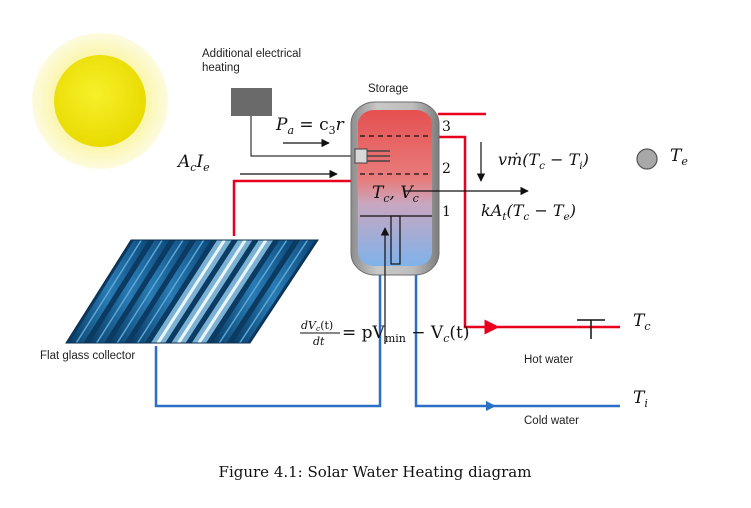 The image size is (751, 508). What do you see at coordinates (375, 472) in the screenshot?
I see `figure-caption: Figure 4.1: Solar Water Heating diagram` at bounding box center [375, 472].